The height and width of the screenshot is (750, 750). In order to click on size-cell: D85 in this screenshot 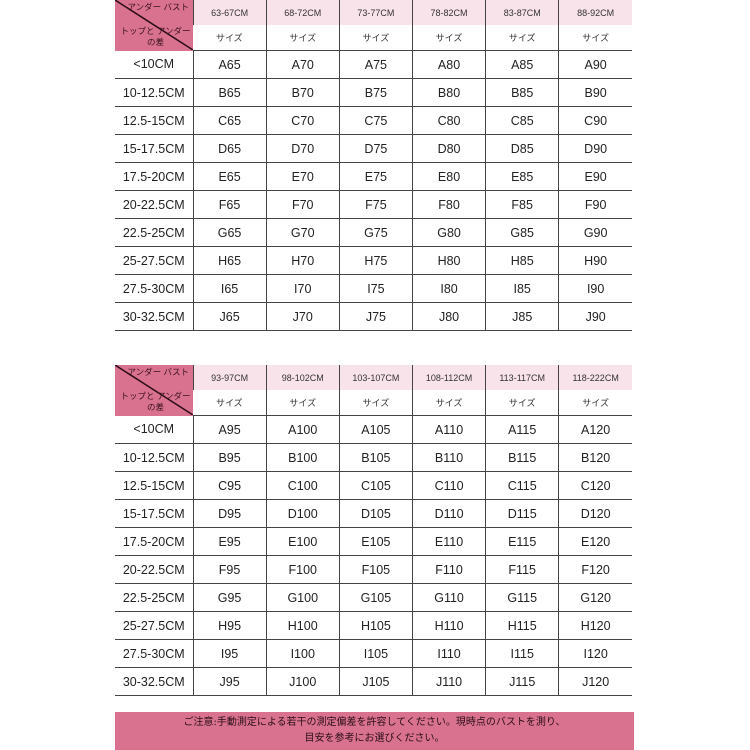, I will do `click(522, 148)`.